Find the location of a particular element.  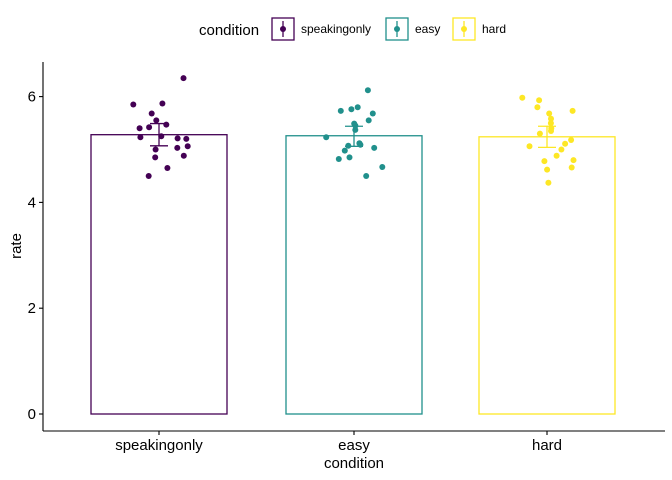

x-tick-label: speakingonly is located at coordinates (159, 445).